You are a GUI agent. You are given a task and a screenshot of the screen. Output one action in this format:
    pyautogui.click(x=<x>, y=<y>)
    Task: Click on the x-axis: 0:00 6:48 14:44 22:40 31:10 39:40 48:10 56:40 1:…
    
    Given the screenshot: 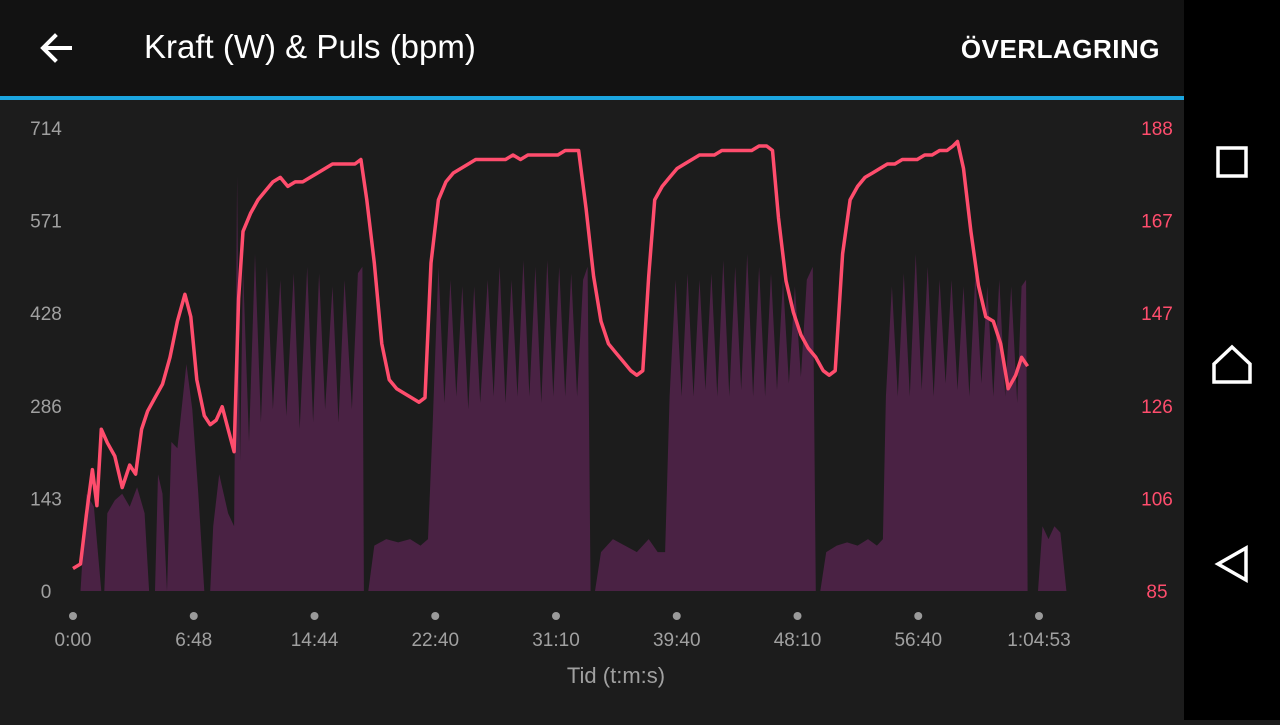 What is the action you would take?
    pyautogui.click(x=563, y=631)
    